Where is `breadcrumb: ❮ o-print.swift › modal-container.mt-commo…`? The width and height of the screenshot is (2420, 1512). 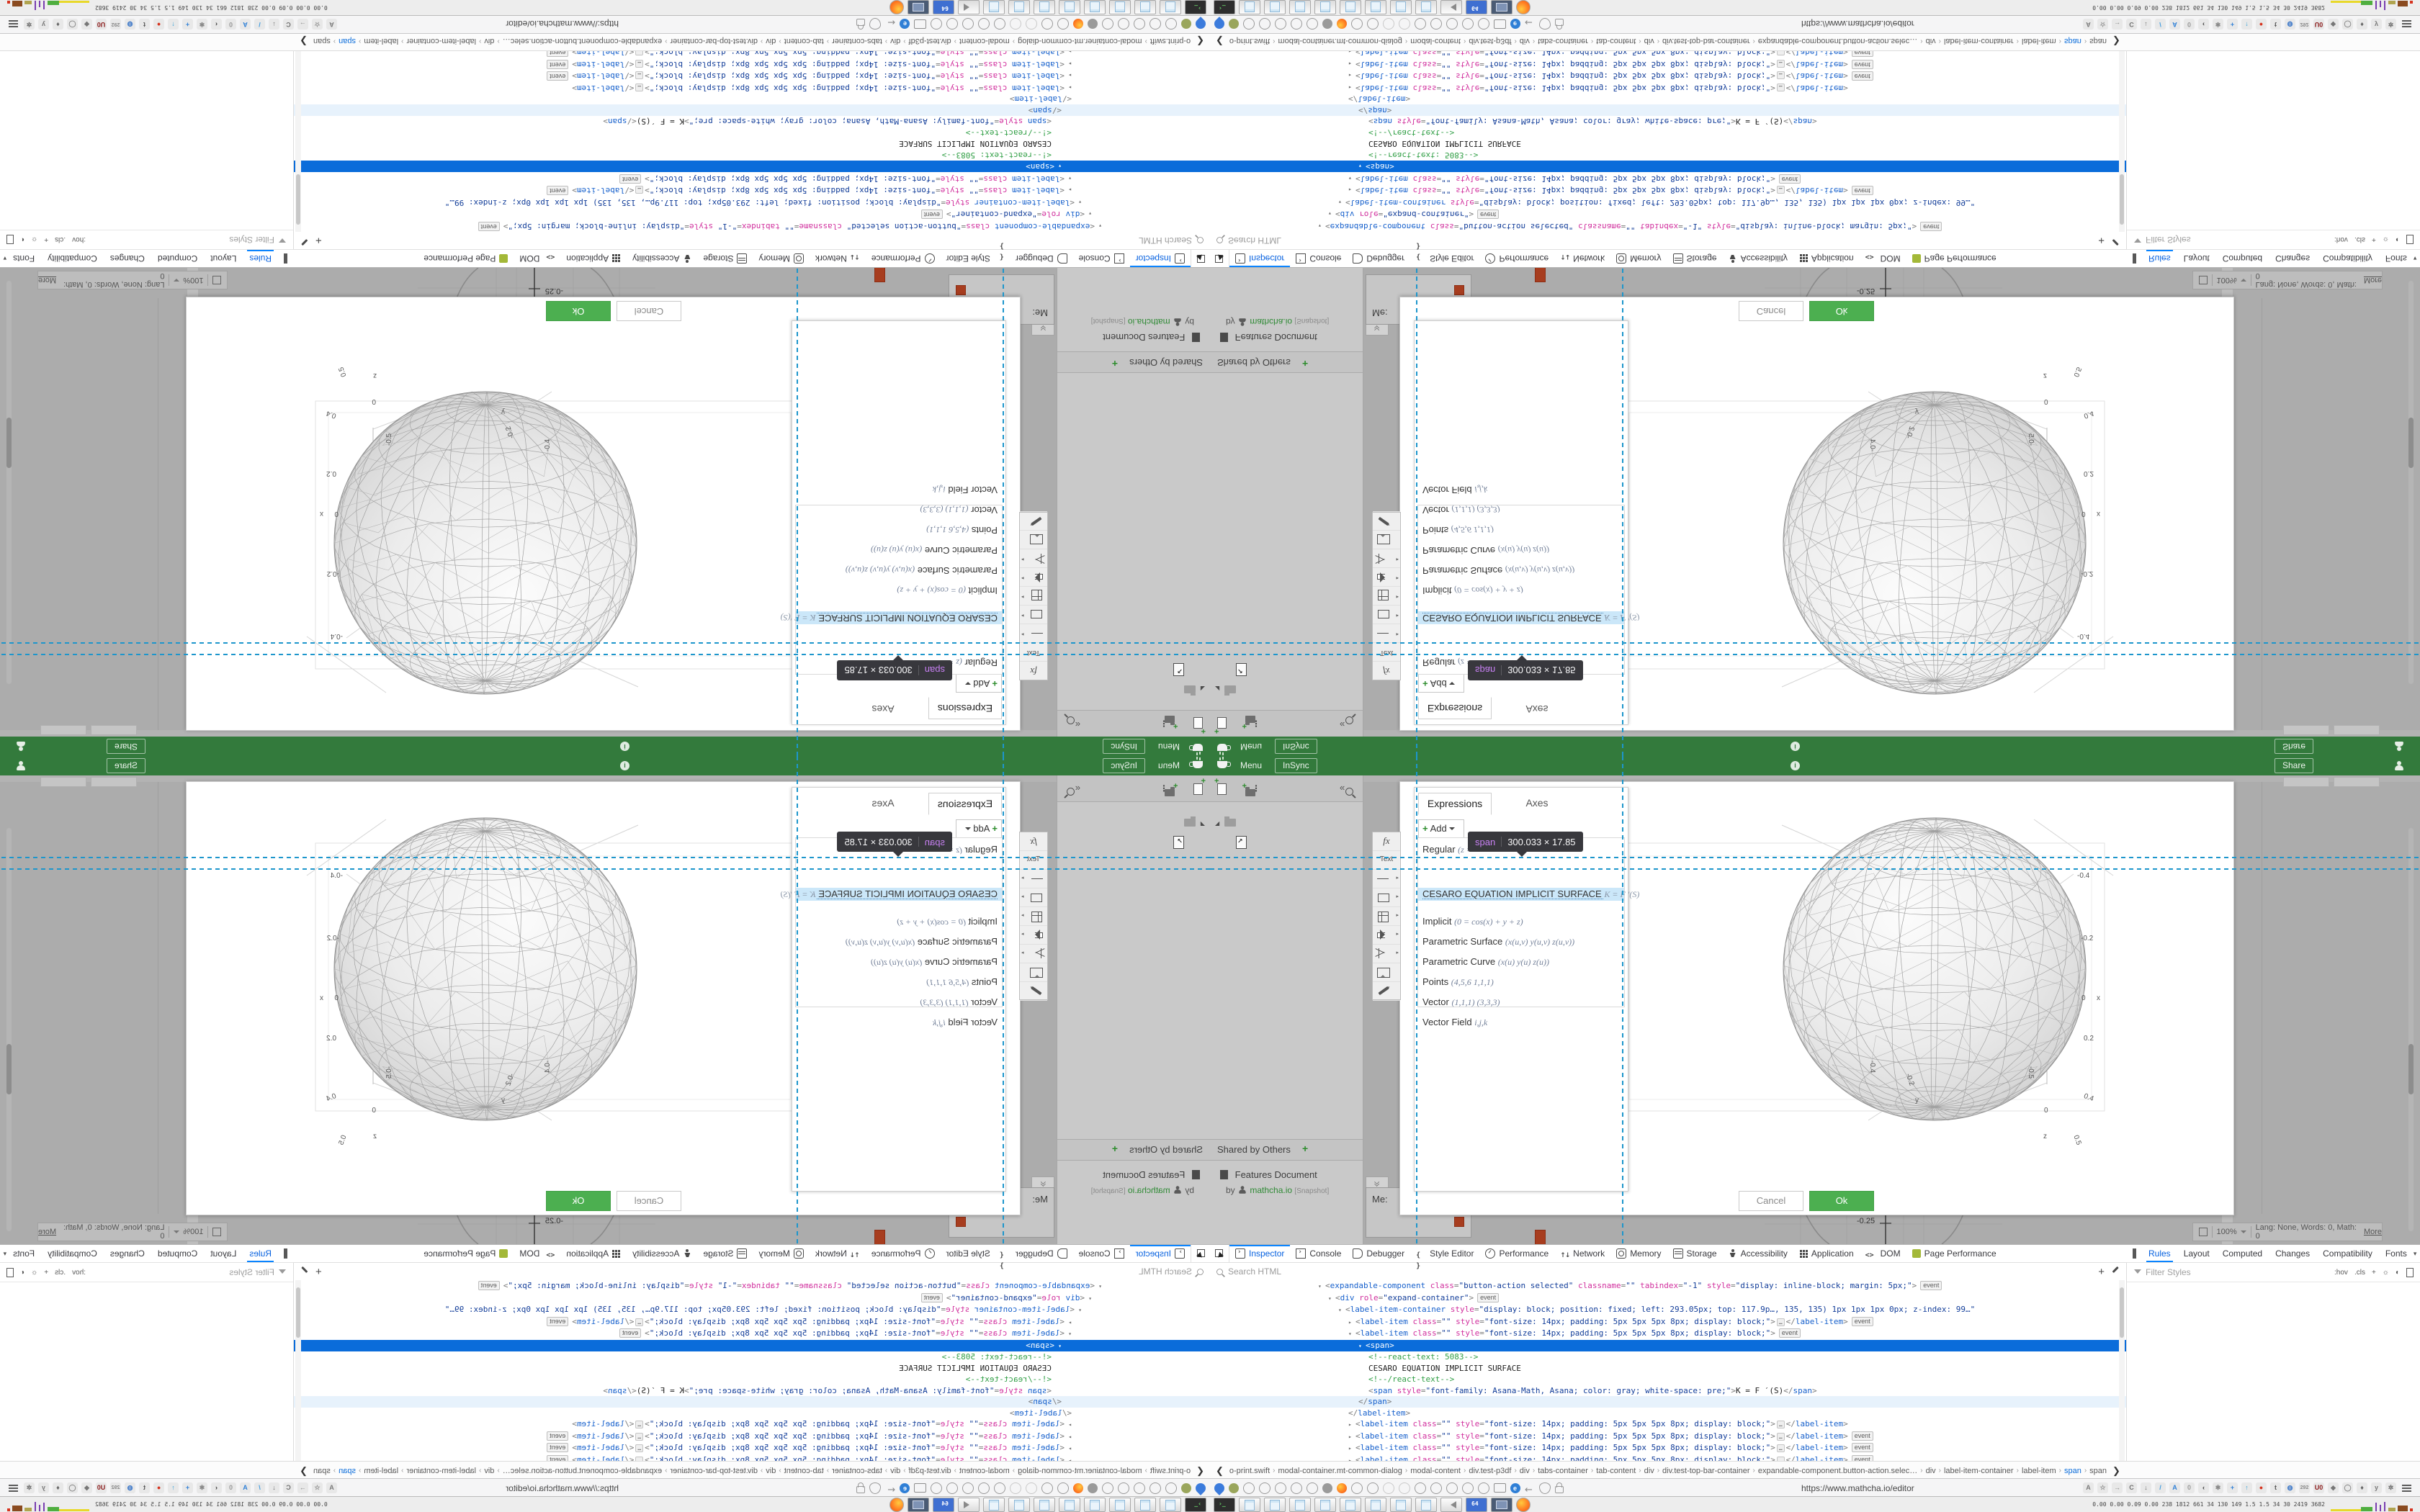
breadcrumb: ❮ o-print.swift › modal-container.mt-commo… is located at coordinates (1815, 1470).